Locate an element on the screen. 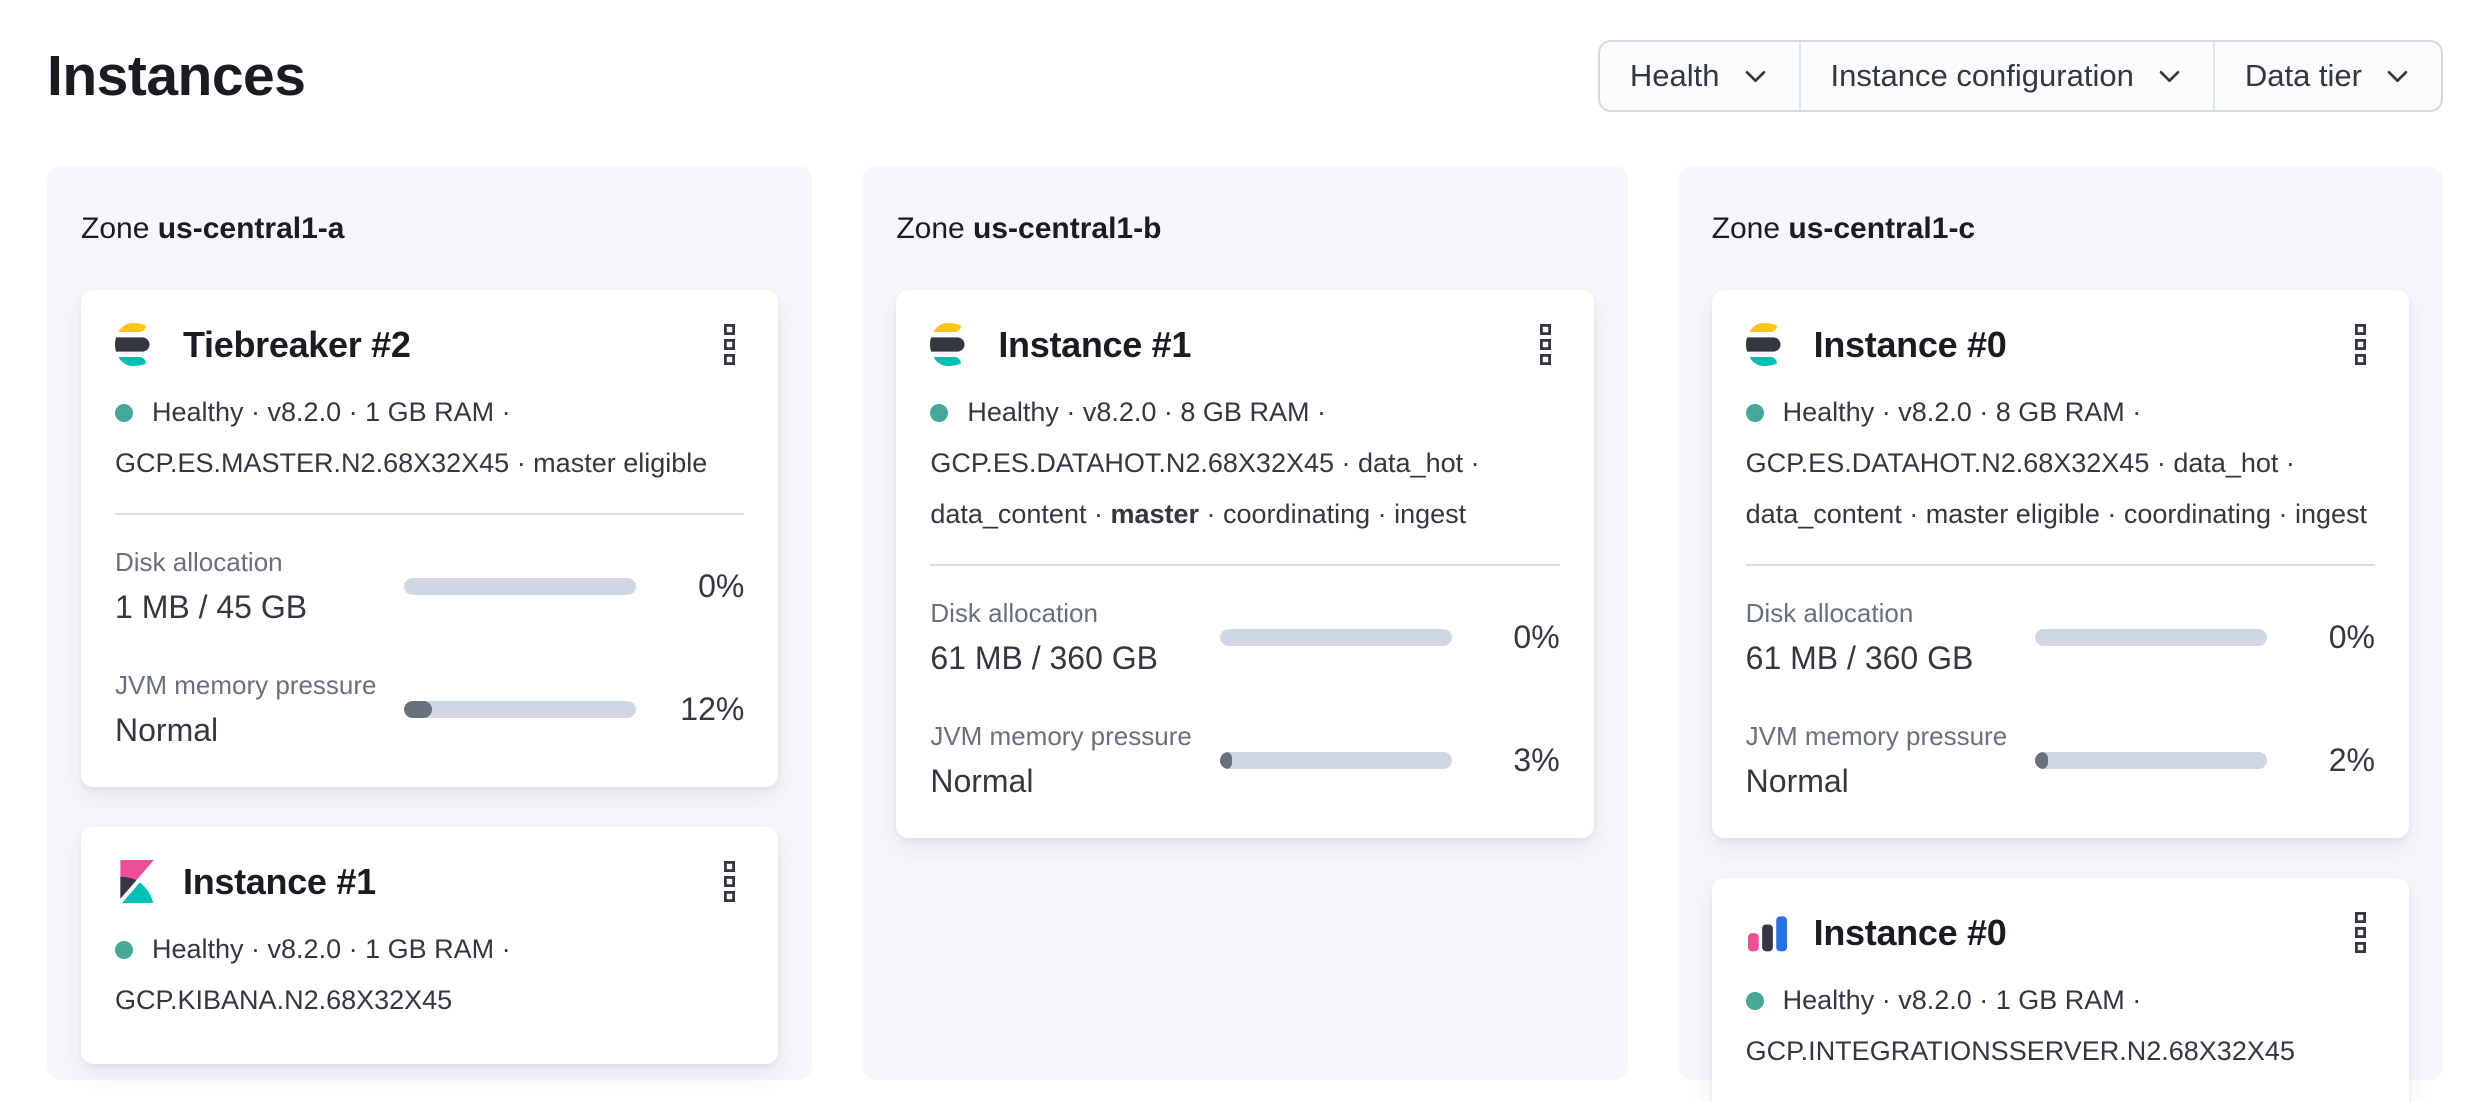  metric-percent: 12% is located at coordinates (712, 709).